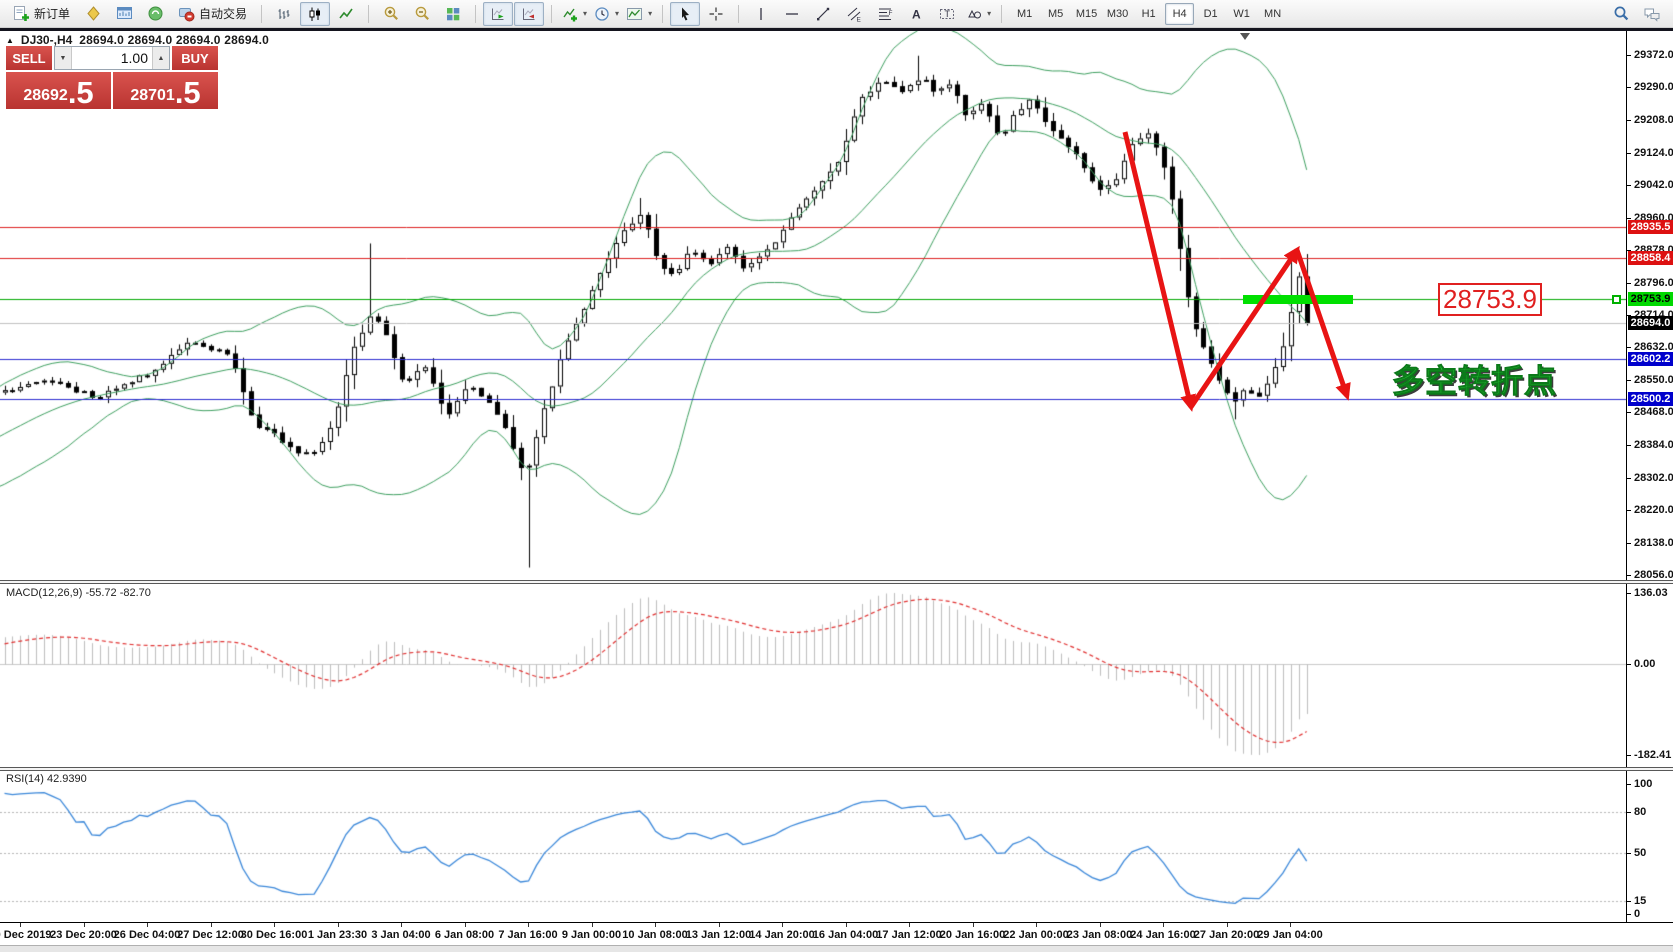 This screenshot has height=952, width=1673. I want to click on channel-tool-button: E, so click(854, 14).